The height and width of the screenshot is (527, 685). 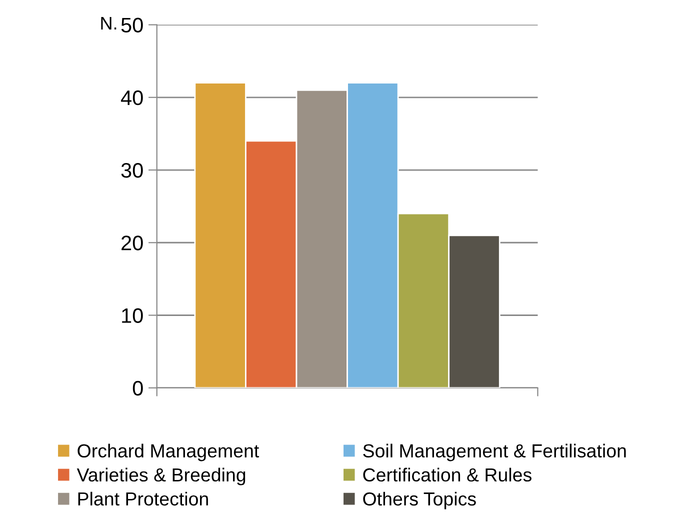 What do you see at coordinates (447, 475) in the screenshot?
I see `legend-label: Certification & Rules` at bounding box center [447, 475].